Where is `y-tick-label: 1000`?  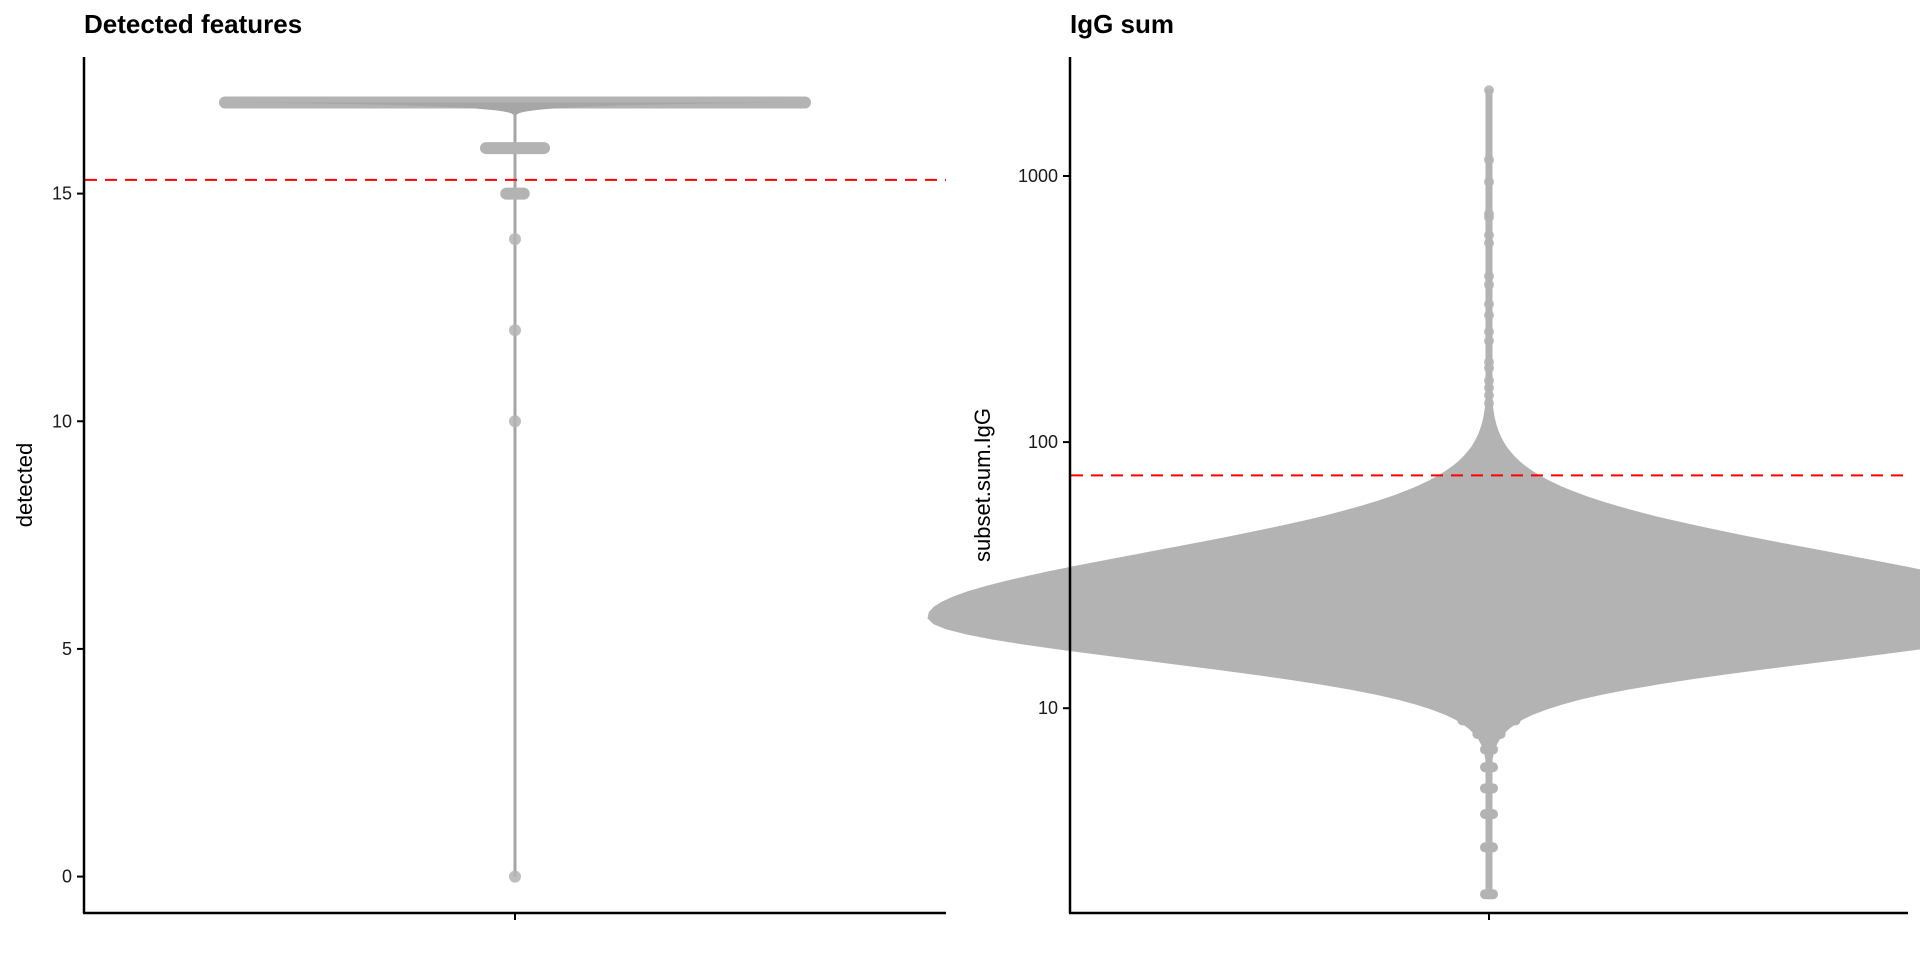
y-tick-label: 1000 is located at coordinates (1038, 176).